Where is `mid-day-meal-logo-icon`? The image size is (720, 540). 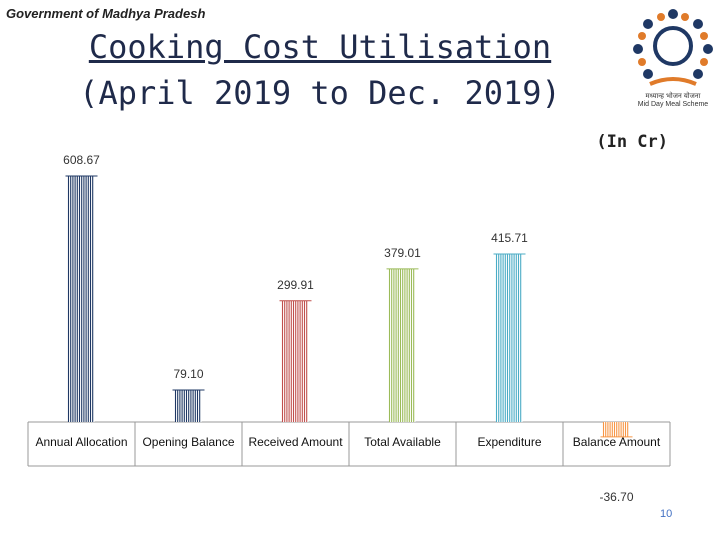 mid-day-meal-logo-icon is located at coordinates (673, 47).